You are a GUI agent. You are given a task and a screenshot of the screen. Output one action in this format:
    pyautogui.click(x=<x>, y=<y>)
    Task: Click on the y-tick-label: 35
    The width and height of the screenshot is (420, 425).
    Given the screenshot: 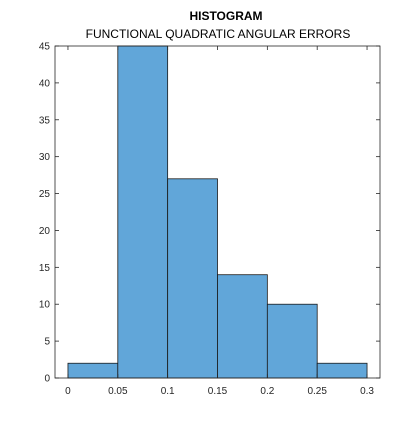 What is the action you would take?
    pyautogui.click(x=45, y=120)
    